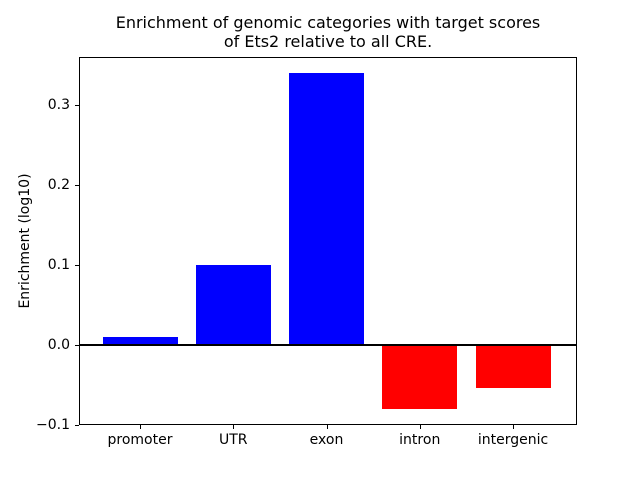 This screenshot has width=640, height=480. Describe the element at coordinates (58, 185) in the screenshot. I see `y-tick-label: 0.2` at that location.